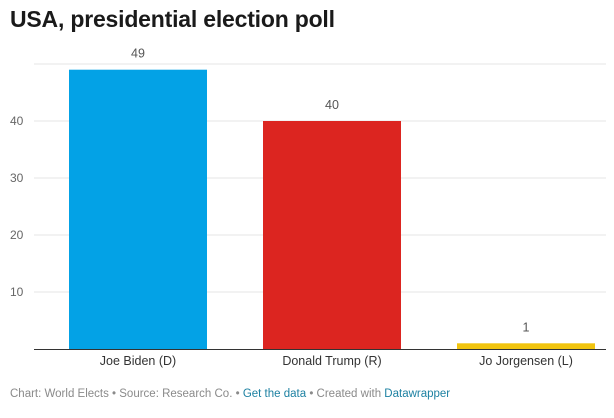  I want to click on category-label-1: Joe Biden (D), so click(138, 361).